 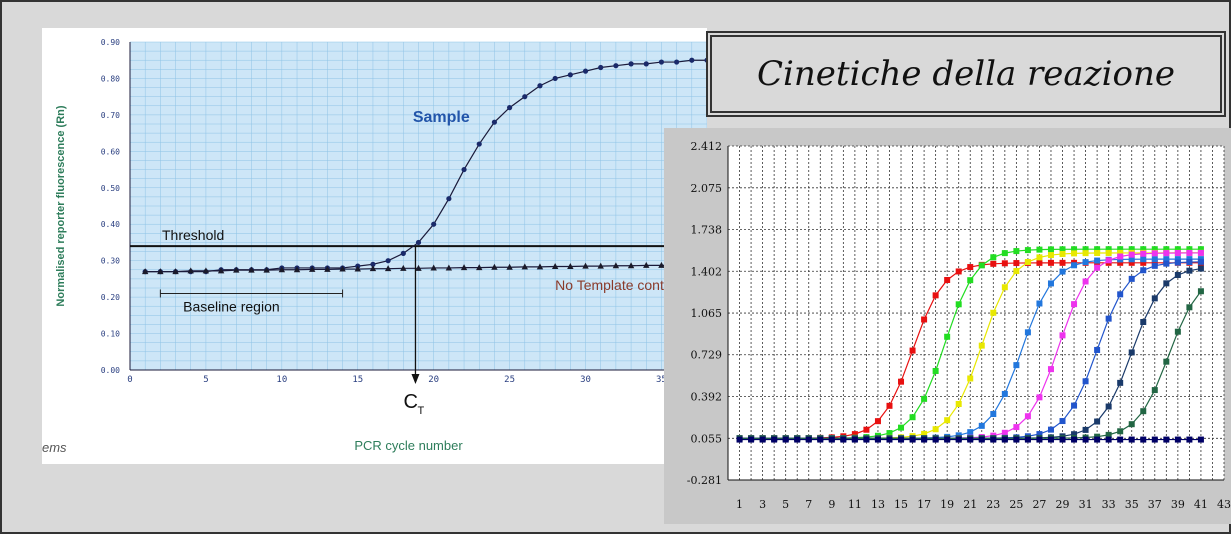 I want to click on y-tick-label: 0.20, so click(x=110, y=297).